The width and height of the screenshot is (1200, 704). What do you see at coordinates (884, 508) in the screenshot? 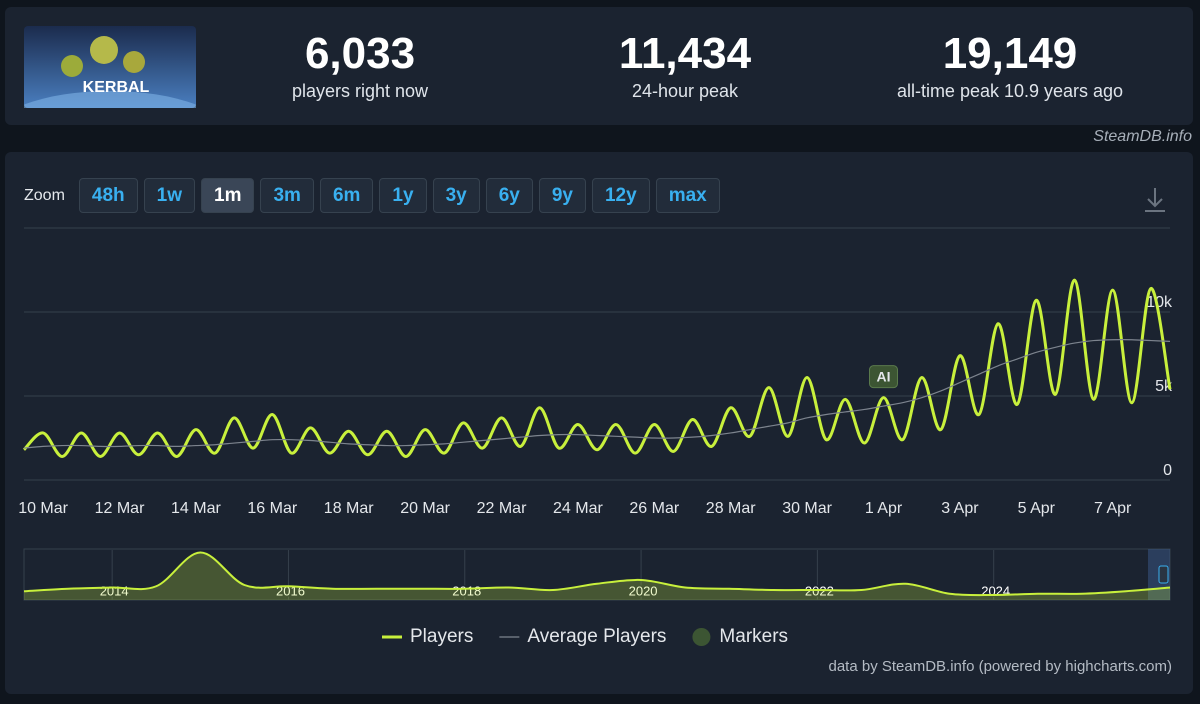
I see `x-tick-label: 1 Apr` at bounding box center [884, 508].